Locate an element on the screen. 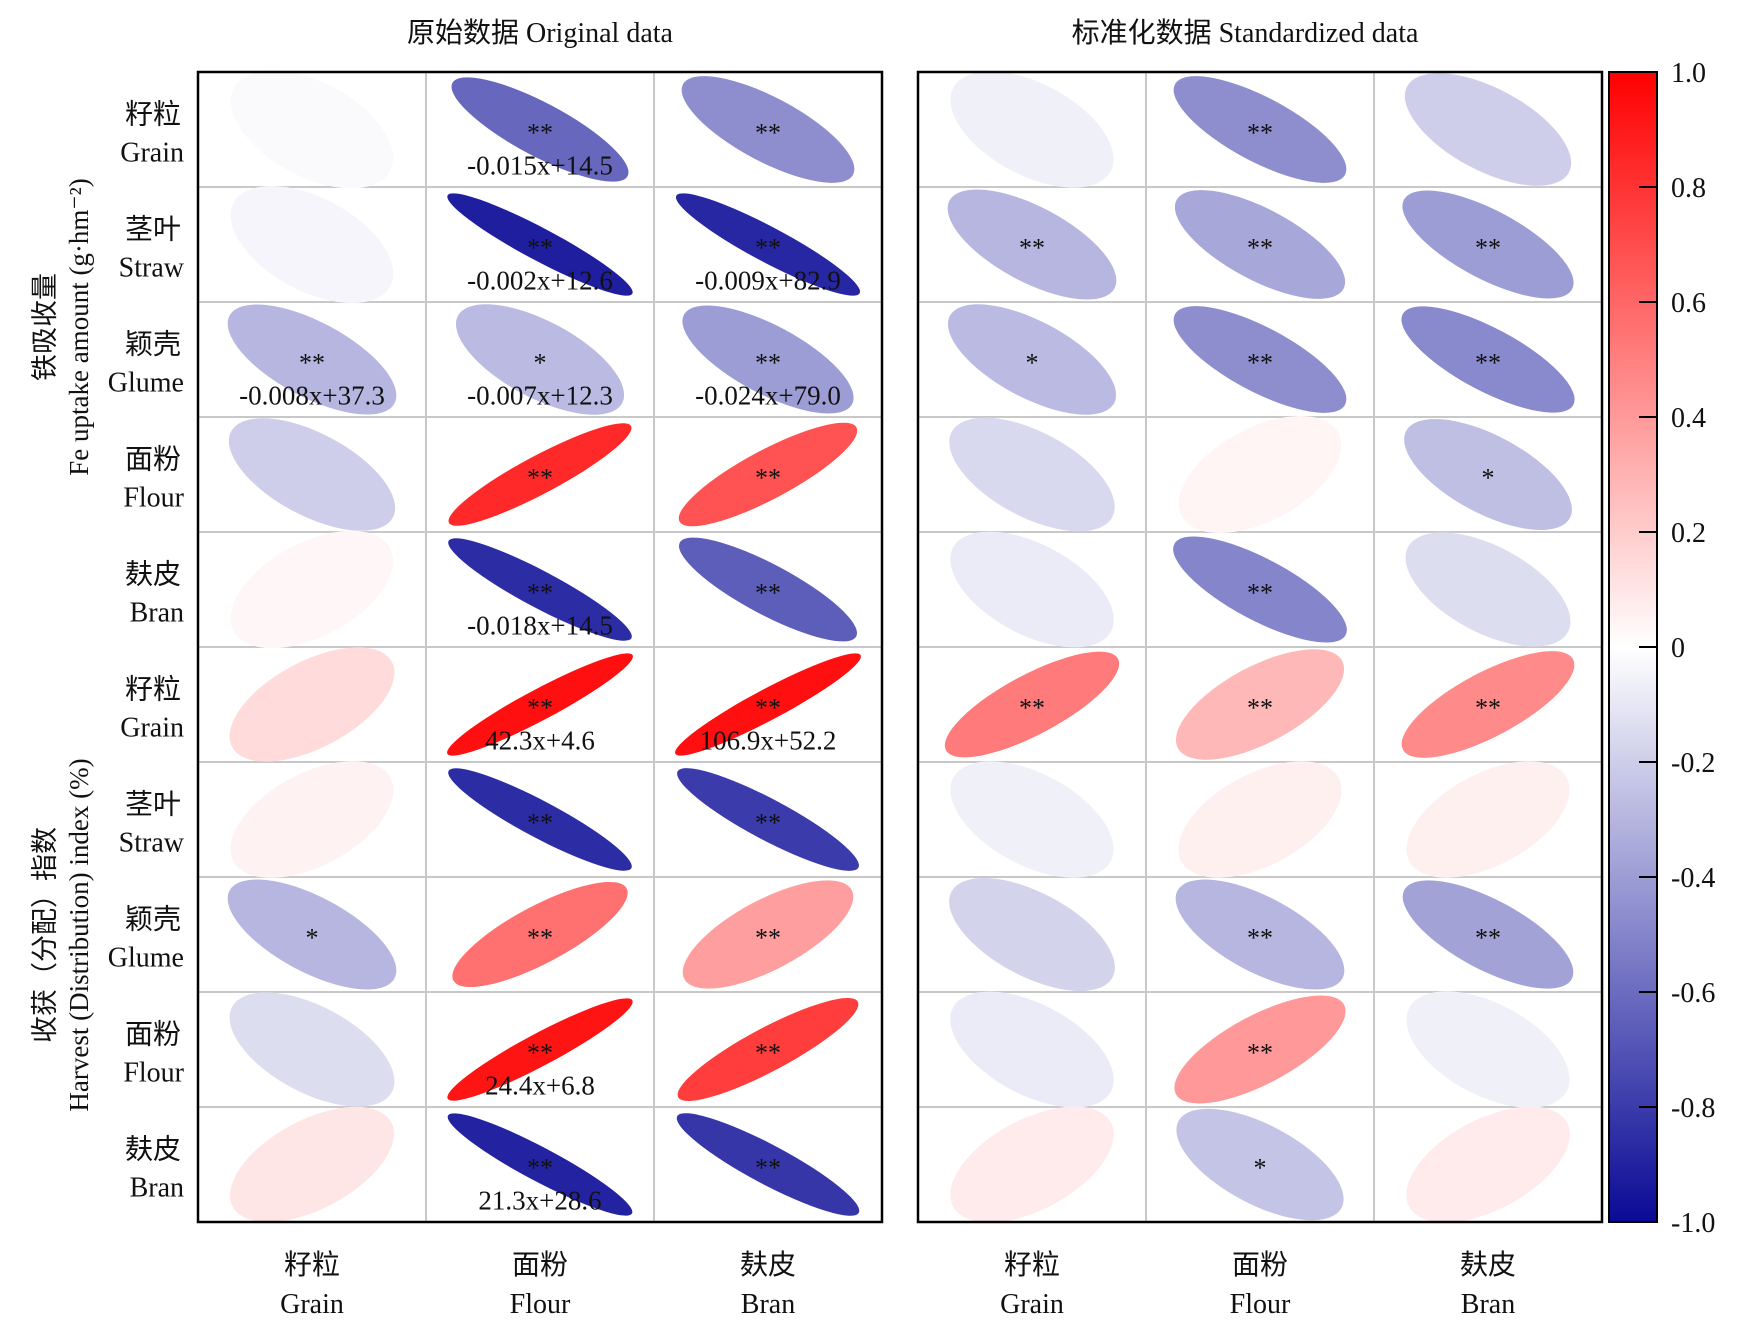 This screenshot has height=1320, width=1764. column-label-zh: 籽粒 is located at coordinates (1032, 1265).